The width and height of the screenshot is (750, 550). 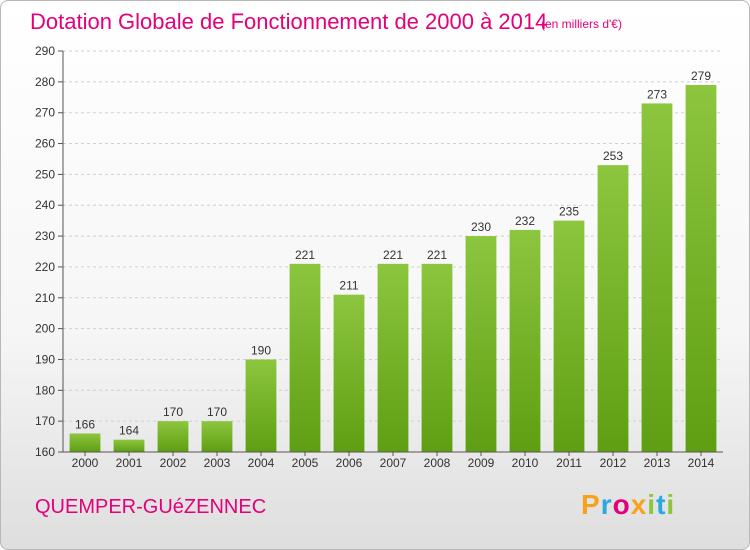 I want to click on bar-value-label: 230, so click(x=481, y=227).